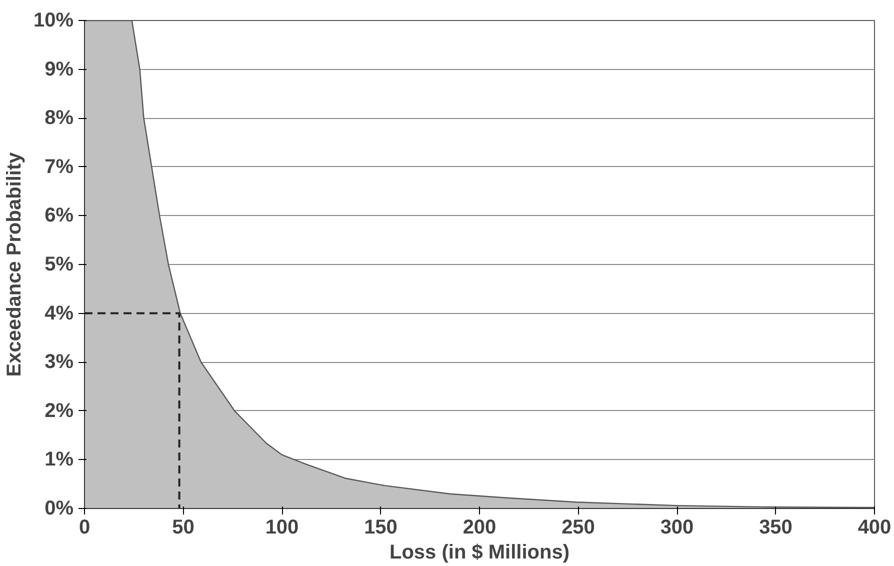 The image size is (894, 566). What do you see at coordinates (59, 215) in the screenshot?
I see `y-tick-label: 6%` at bounding box center [59, 215].